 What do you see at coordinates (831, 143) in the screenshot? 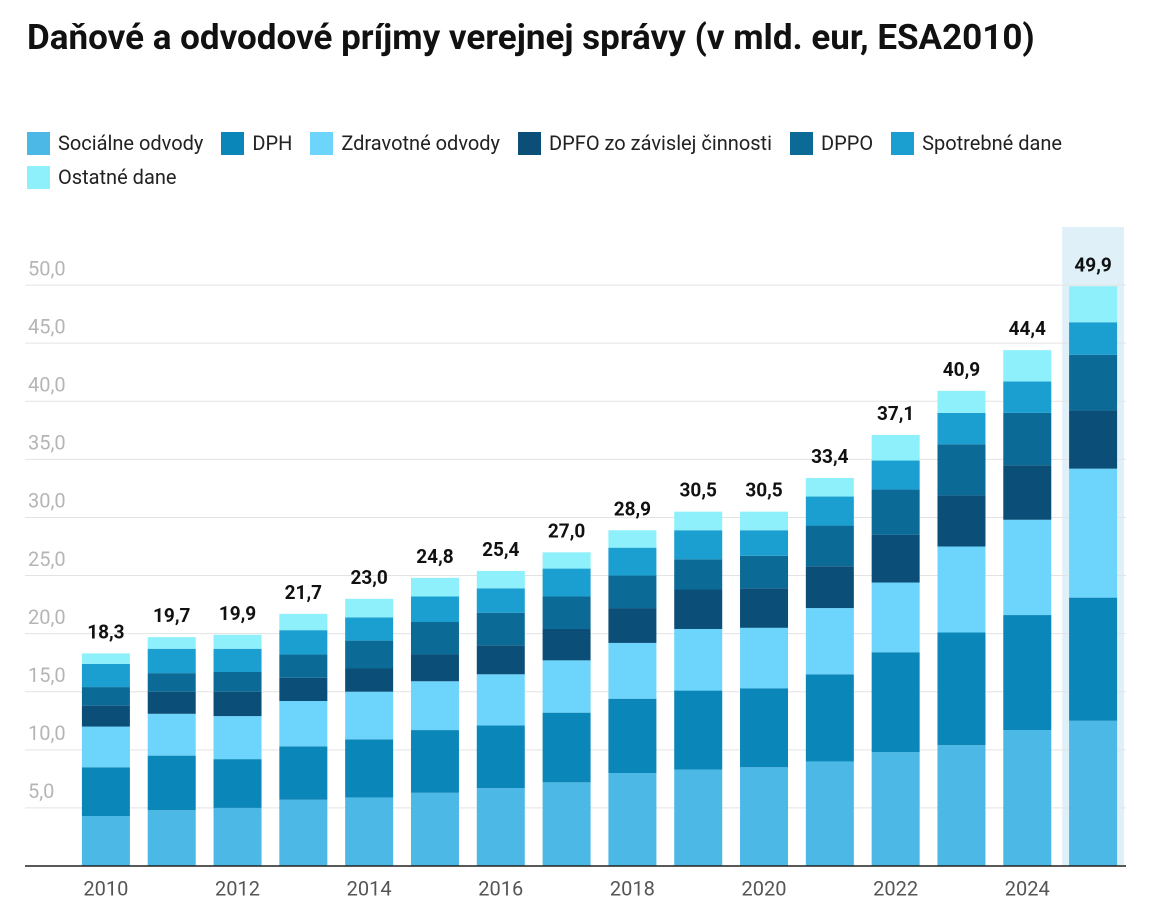
I see `legend-item: DPPO` at bounding box center [831, 143].